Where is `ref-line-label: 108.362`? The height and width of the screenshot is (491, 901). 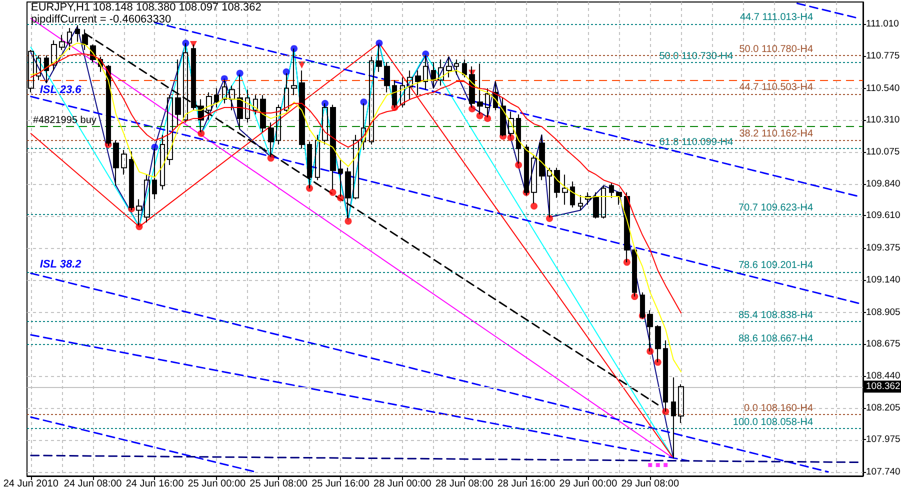 ref-line-label: 108.362 is located at coordinates (883, 386).